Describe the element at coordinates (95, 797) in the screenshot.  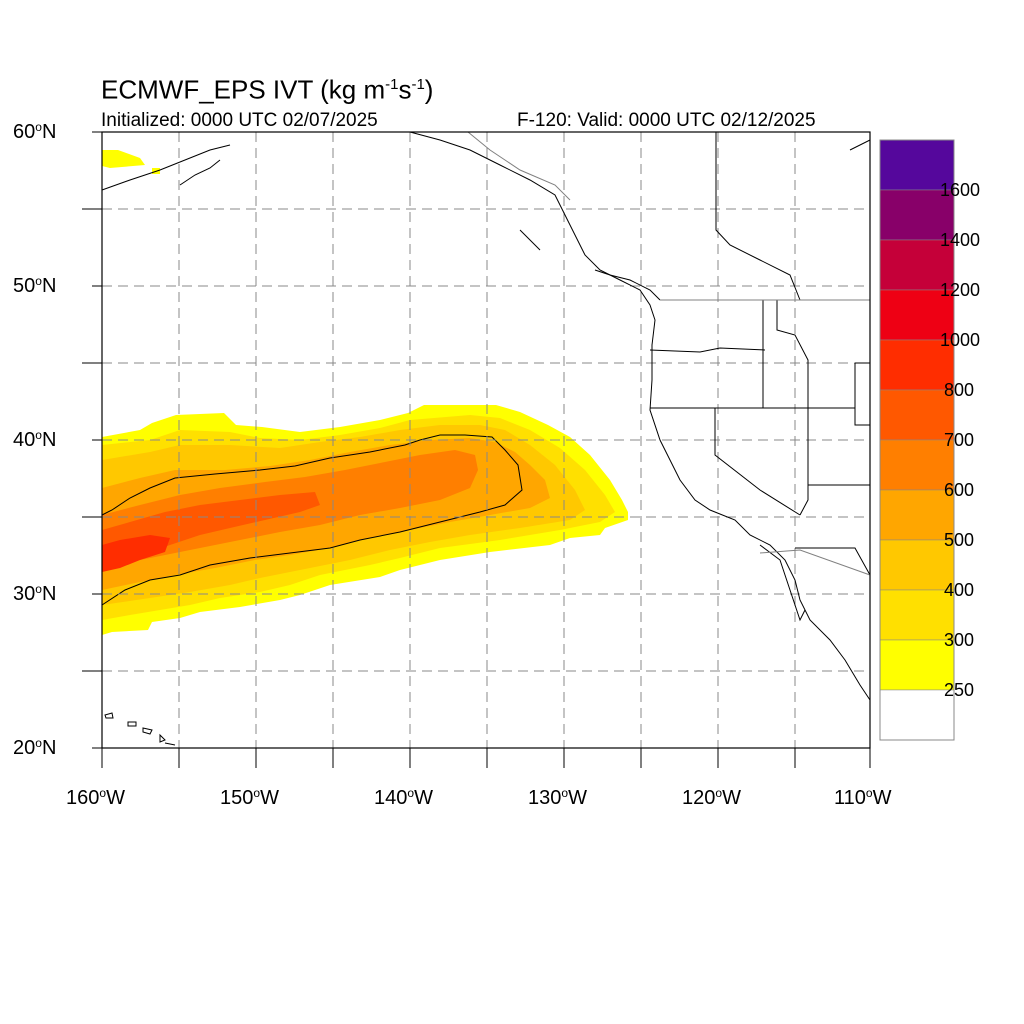
I see `lon-label-160w: 160oW` at that location.